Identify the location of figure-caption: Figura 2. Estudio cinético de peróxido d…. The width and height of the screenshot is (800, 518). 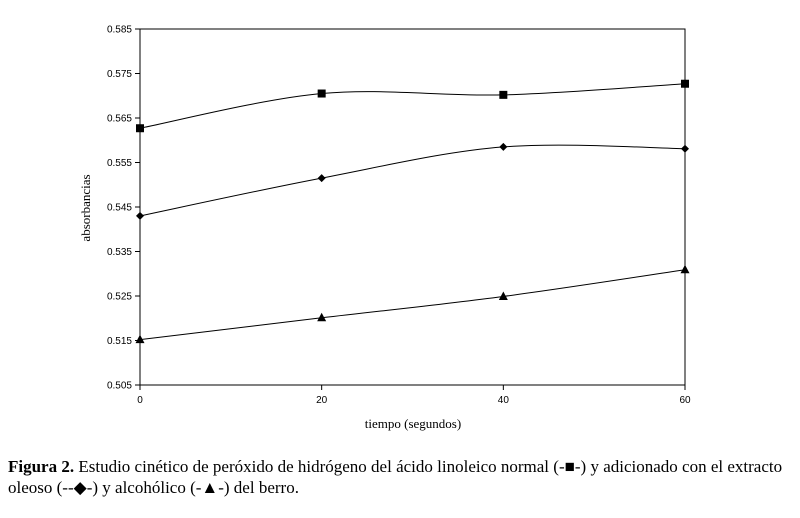
(403, 477).